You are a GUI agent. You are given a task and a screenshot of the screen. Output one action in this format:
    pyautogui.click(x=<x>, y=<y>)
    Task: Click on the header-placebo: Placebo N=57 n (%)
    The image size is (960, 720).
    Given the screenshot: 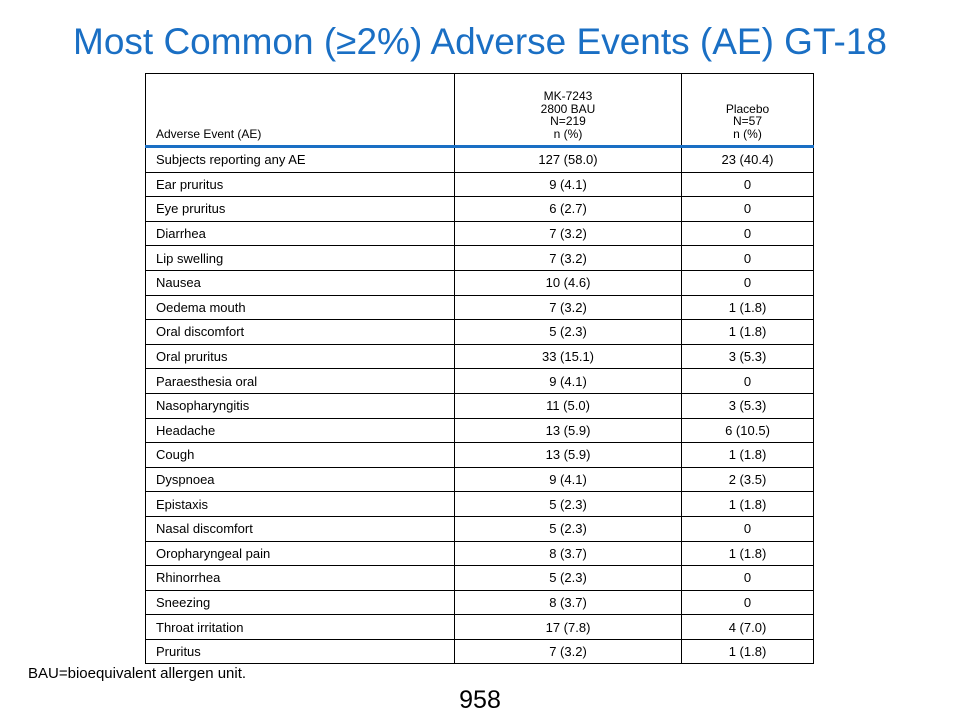 What is the action you would take?
    pyautogui.click(x=747, y=110)
    